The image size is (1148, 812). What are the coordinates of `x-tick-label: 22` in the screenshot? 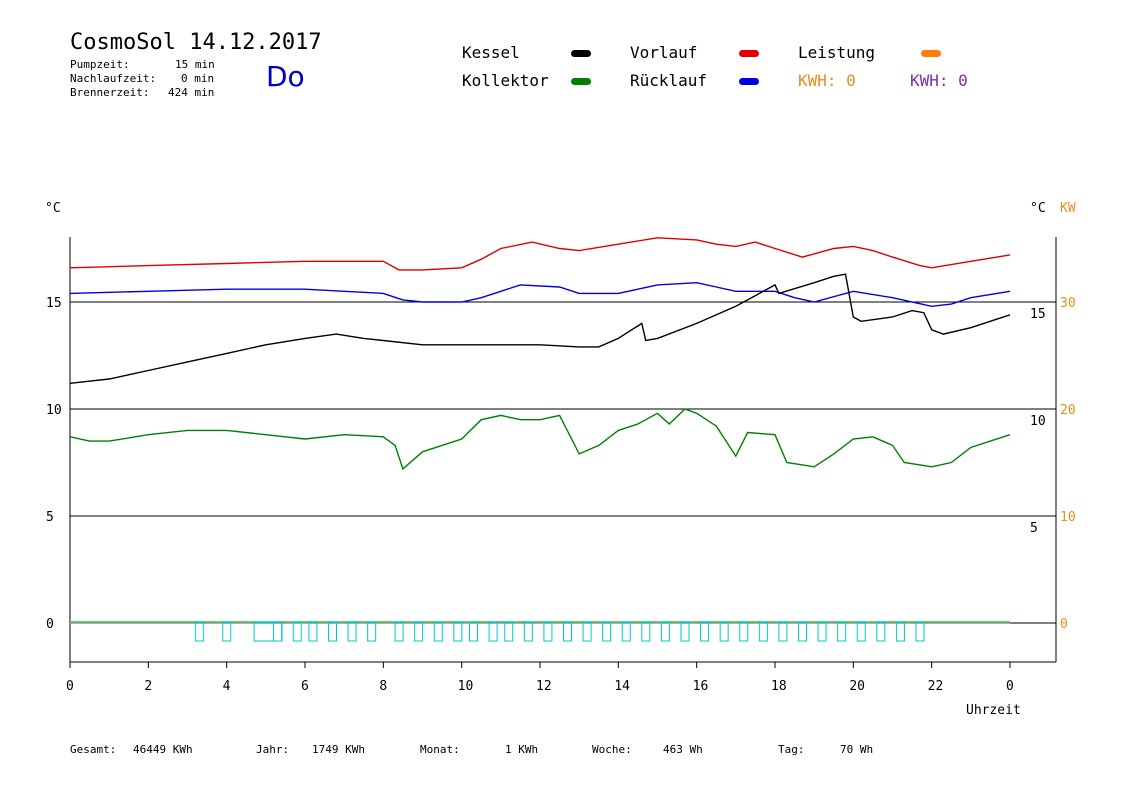 It's located at (936, 686).